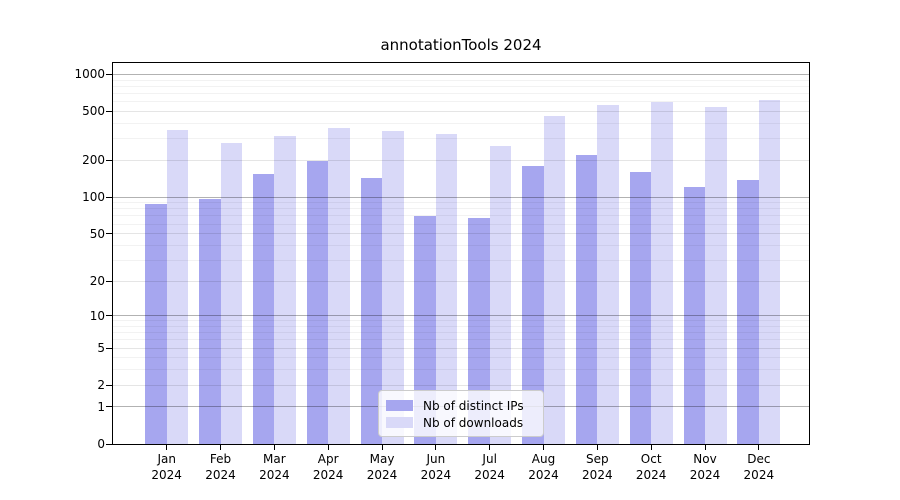 The height and width of the screenshot is (500, 900). Describe the element at coordinates (479, 331) in the screenshot. I see `bar-jul-series0` at that location.